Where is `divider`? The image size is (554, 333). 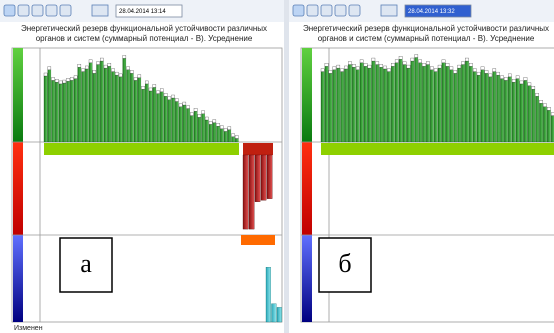 divider is located at coordinates (286, 166).